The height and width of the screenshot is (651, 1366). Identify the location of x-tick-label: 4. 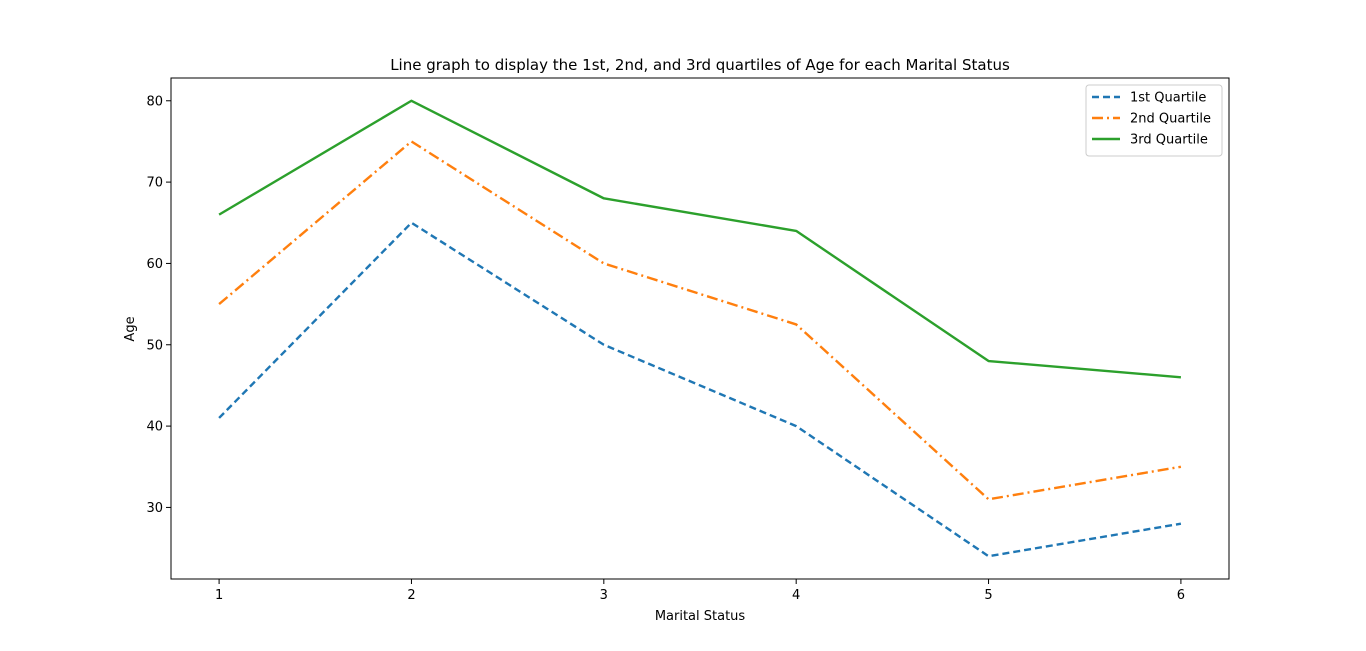
(796, 595).